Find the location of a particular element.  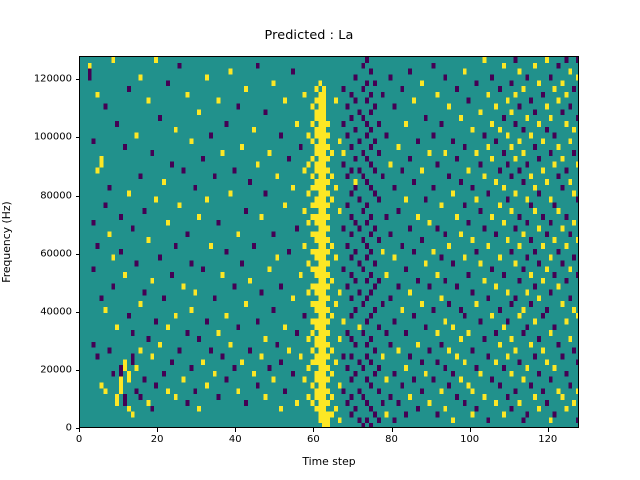

chart-title: Predicted : La is located at coordinates (320, 35).